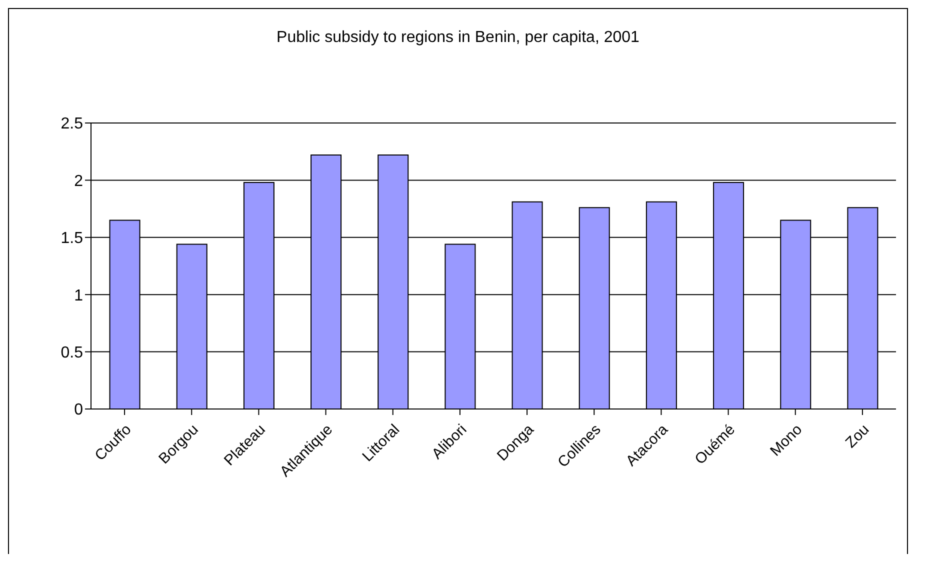 The width and height of the screenshot is (925, 562). Describe the element at coordinates (72, 353) in the screenshot. I see `y-tick-label: 0.5` at that location.